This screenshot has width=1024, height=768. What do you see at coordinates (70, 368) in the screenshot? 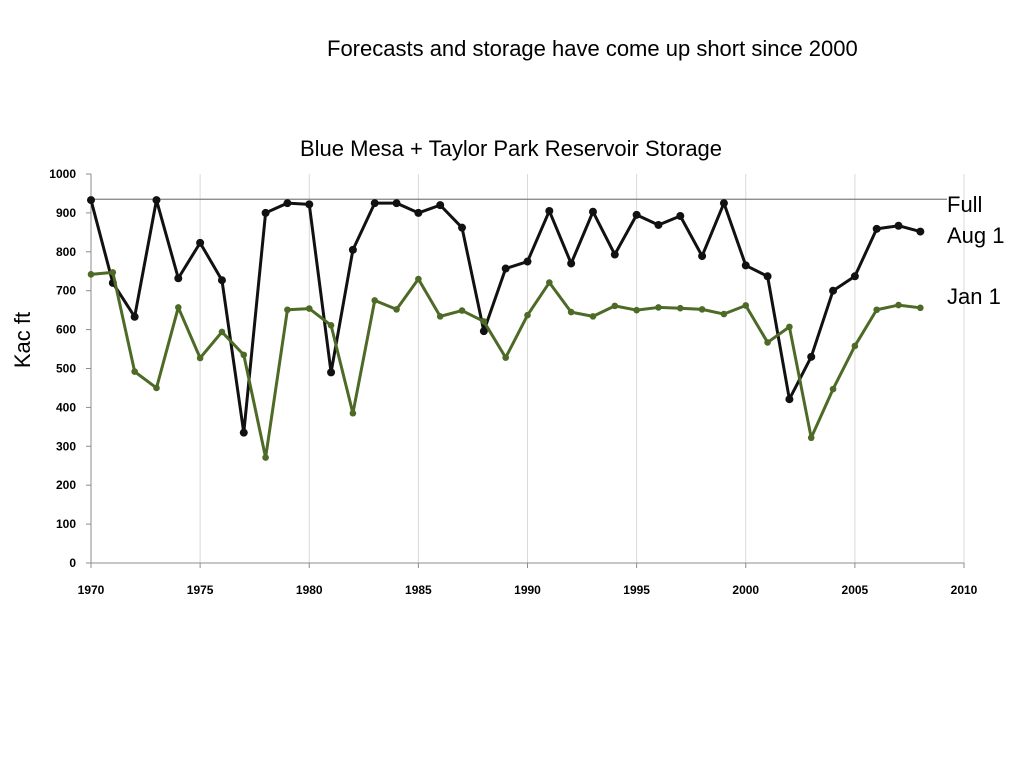
I see `y-tick-labels: 0 100 200 300 400 500 600 700 800 900 1000` at bounding box center [70, 368].